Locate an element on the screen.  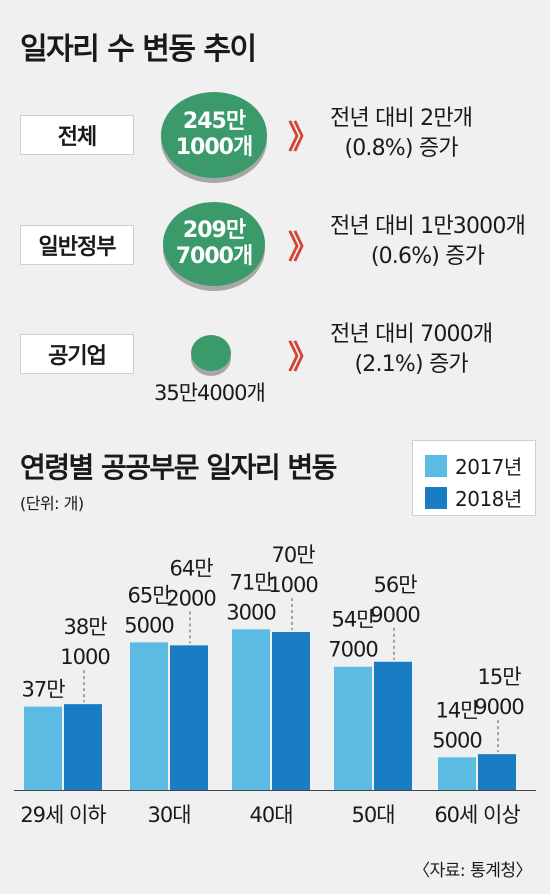
data-label-2017-4: 14만 is located at coordinates (457, 710).